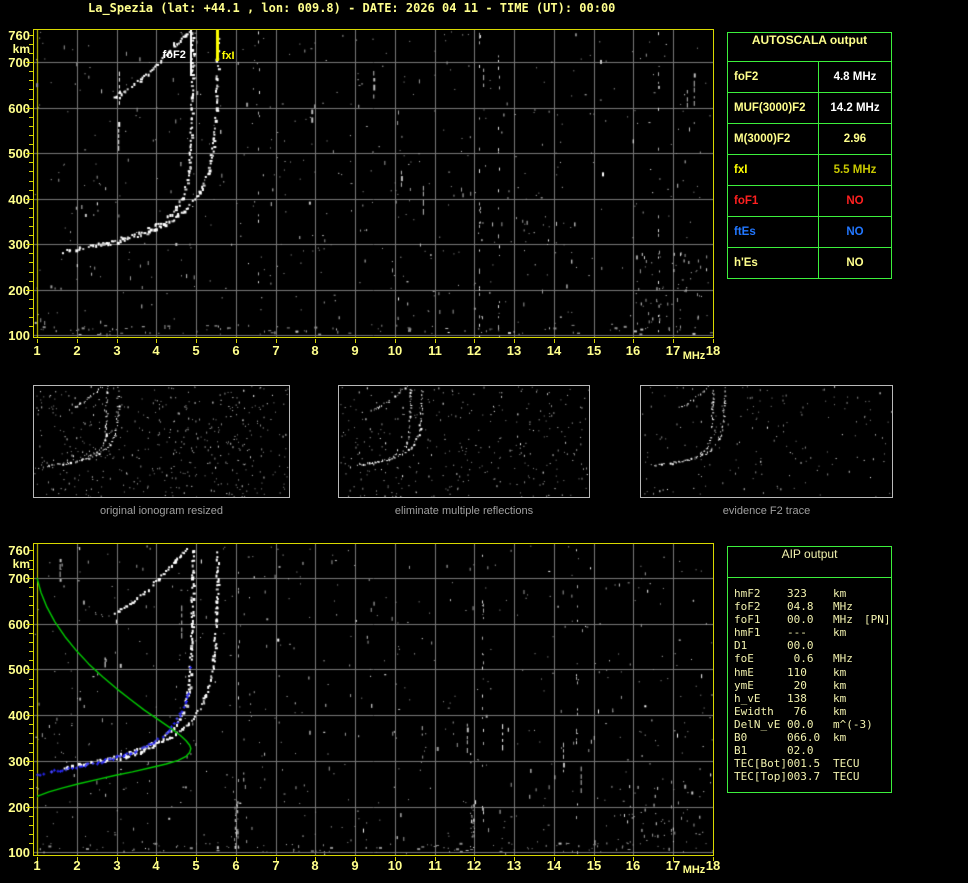 Image resolution: width=968 pixels, height=883 pixels. I want to click on thumbnail-original-canvas, so click(161, 441).